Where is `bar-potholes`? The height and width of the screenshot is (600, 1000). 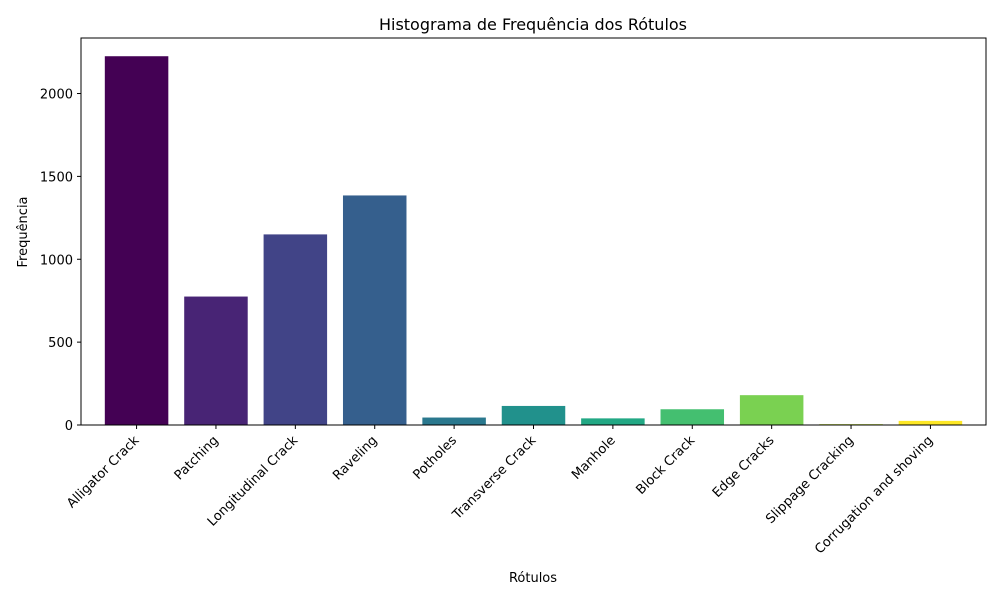
bar-potholes is located at coordinates (454, 421).